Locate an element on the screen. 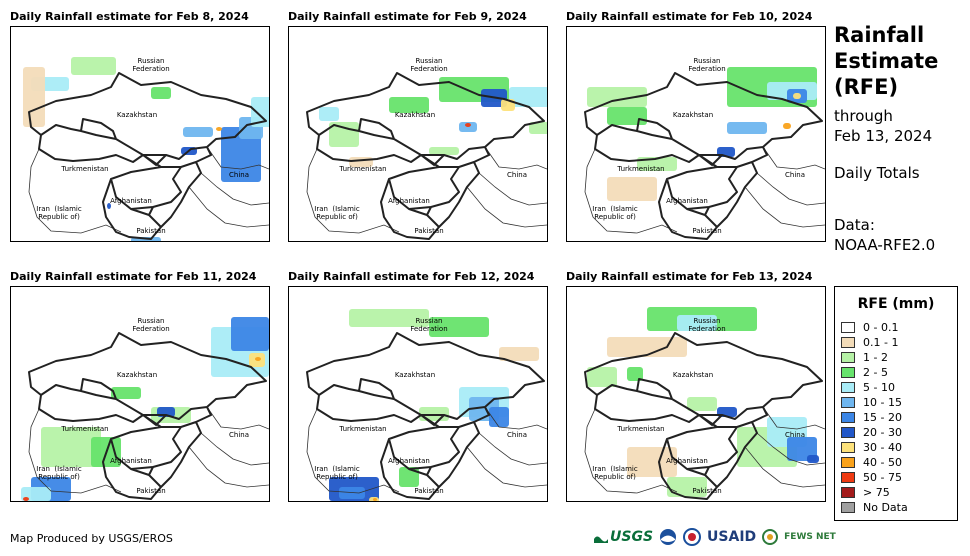  legend-label: No Data is located at coordinates (885, 507).